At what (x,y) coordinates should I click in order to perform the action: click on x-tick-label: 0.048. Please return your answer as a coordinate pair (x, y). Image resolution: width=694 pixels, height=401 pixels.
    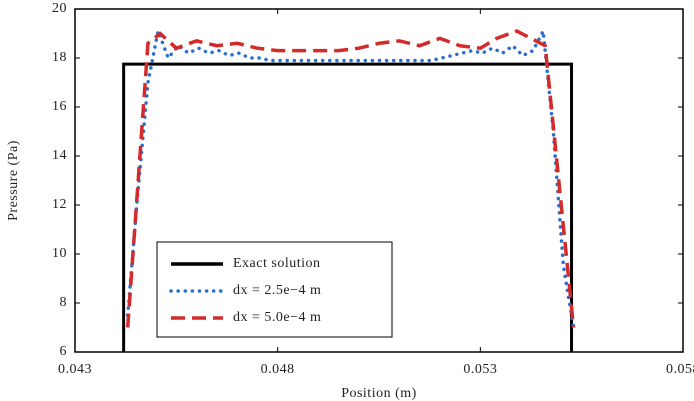
    Looking at the image, I should click on (278, 369).